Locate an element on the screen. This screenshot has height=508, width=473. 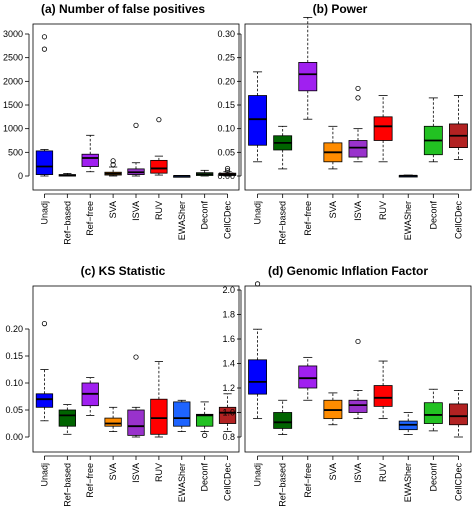
y-tick-label: 2.0 is located at coordinates (228, 290).